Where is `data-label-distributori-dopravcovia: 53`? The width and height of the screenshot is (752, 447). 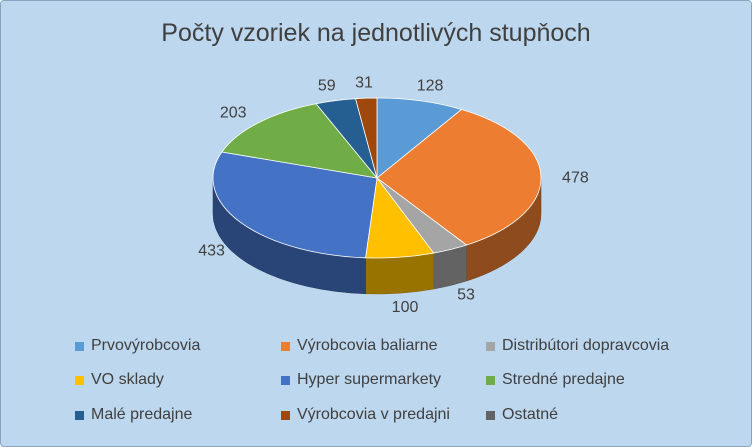
data-label-distributori-dopravcovia: 53 is located at coordinates (466, 294).